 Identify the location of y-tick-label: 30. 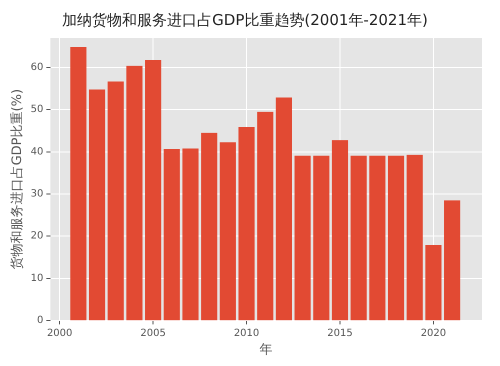
(37, 194).